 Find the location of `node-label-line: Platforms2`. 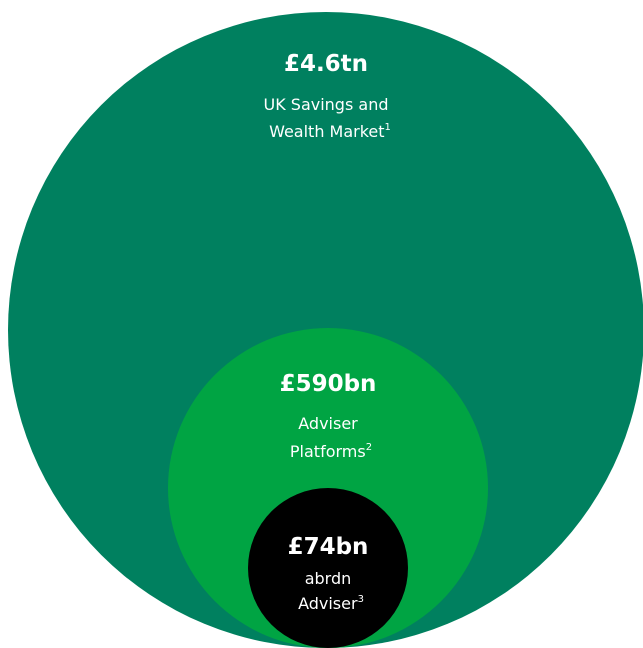

node-label-line: Platforms2 is located at coordinates (331, 451).